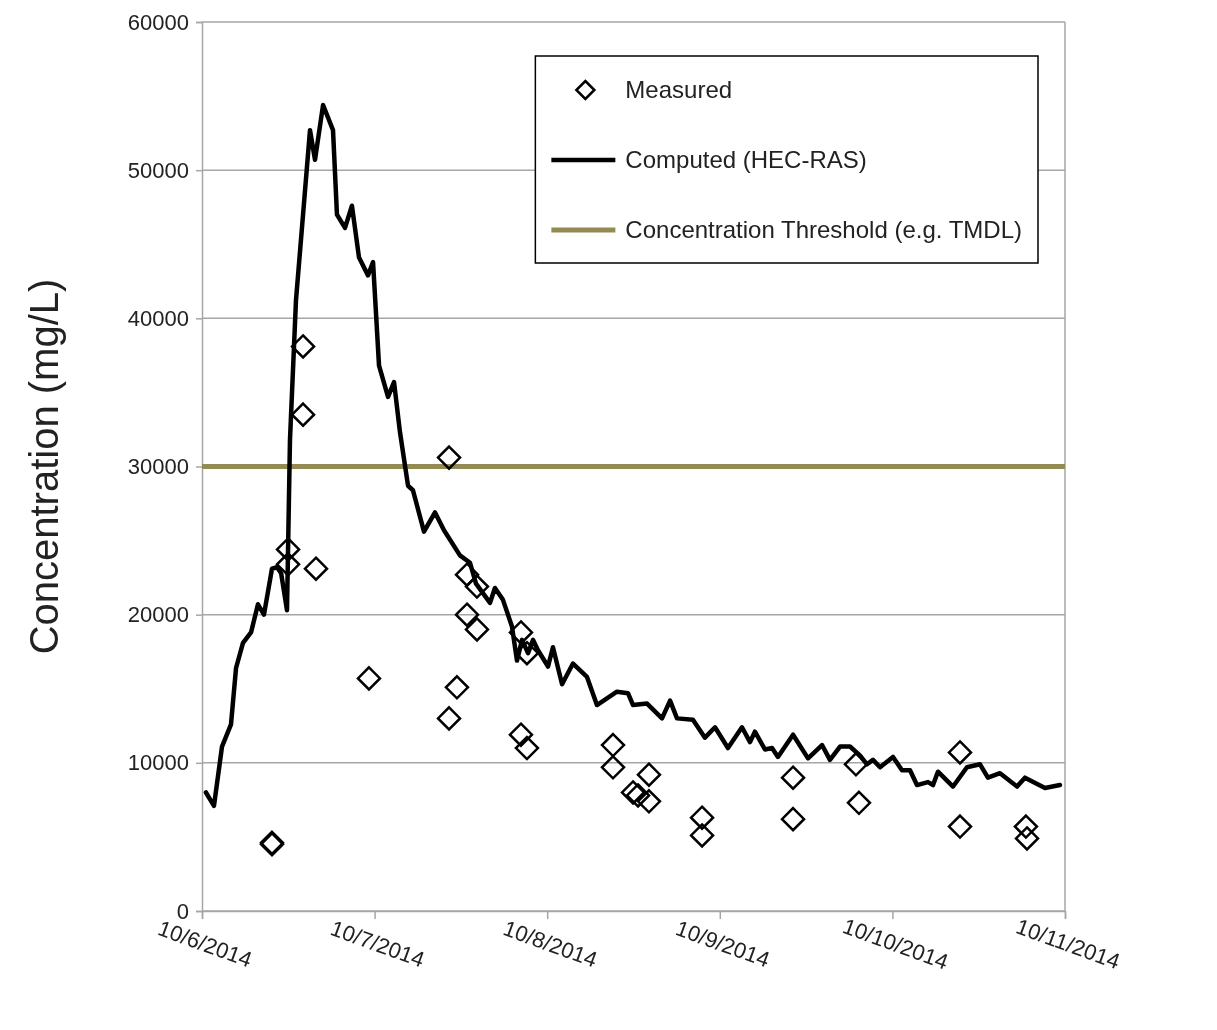  I want to click on y-tick-label: 40000, so click(158, 318).